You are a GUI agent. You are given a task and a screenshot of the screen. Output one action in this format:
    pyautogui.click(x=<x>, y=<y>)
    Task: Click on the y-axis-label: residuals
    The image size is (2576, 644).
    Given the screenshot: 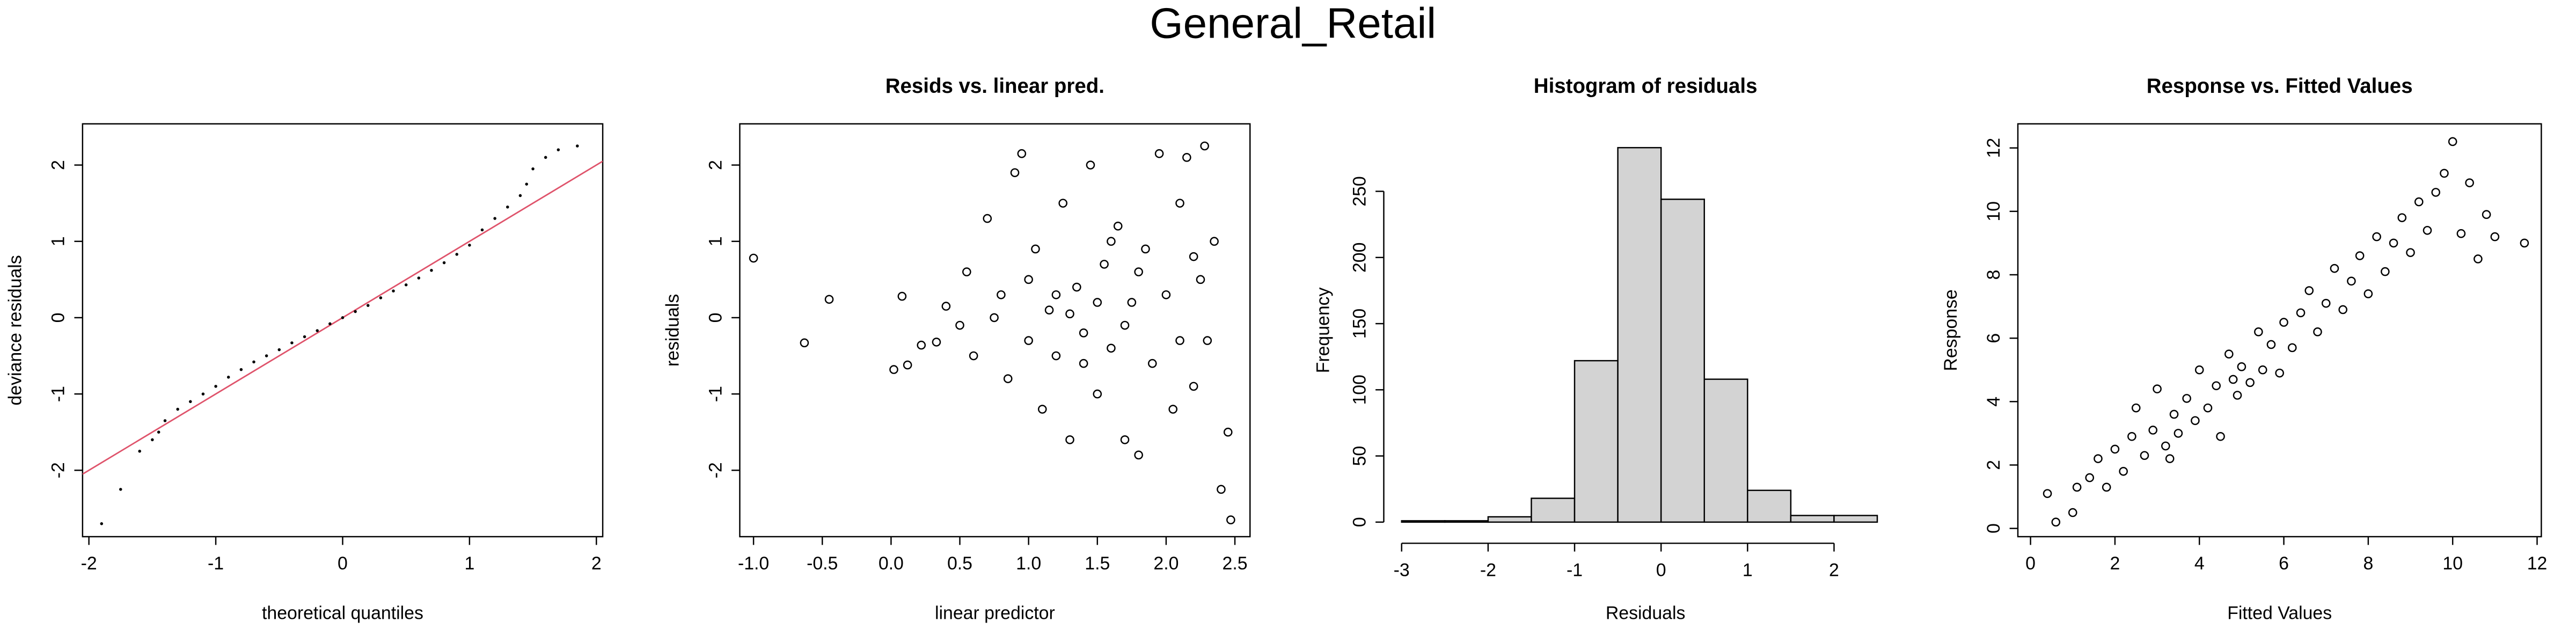 What is the action you would take?
    pyautogui.click(x=672, y=330)
    